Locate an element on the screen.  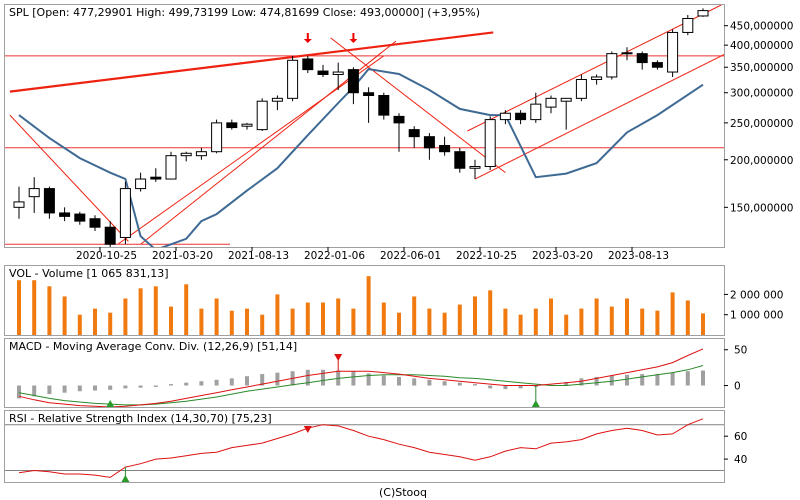
date-axis-label: 2021-08-13 is located at coordinates (258, 256).